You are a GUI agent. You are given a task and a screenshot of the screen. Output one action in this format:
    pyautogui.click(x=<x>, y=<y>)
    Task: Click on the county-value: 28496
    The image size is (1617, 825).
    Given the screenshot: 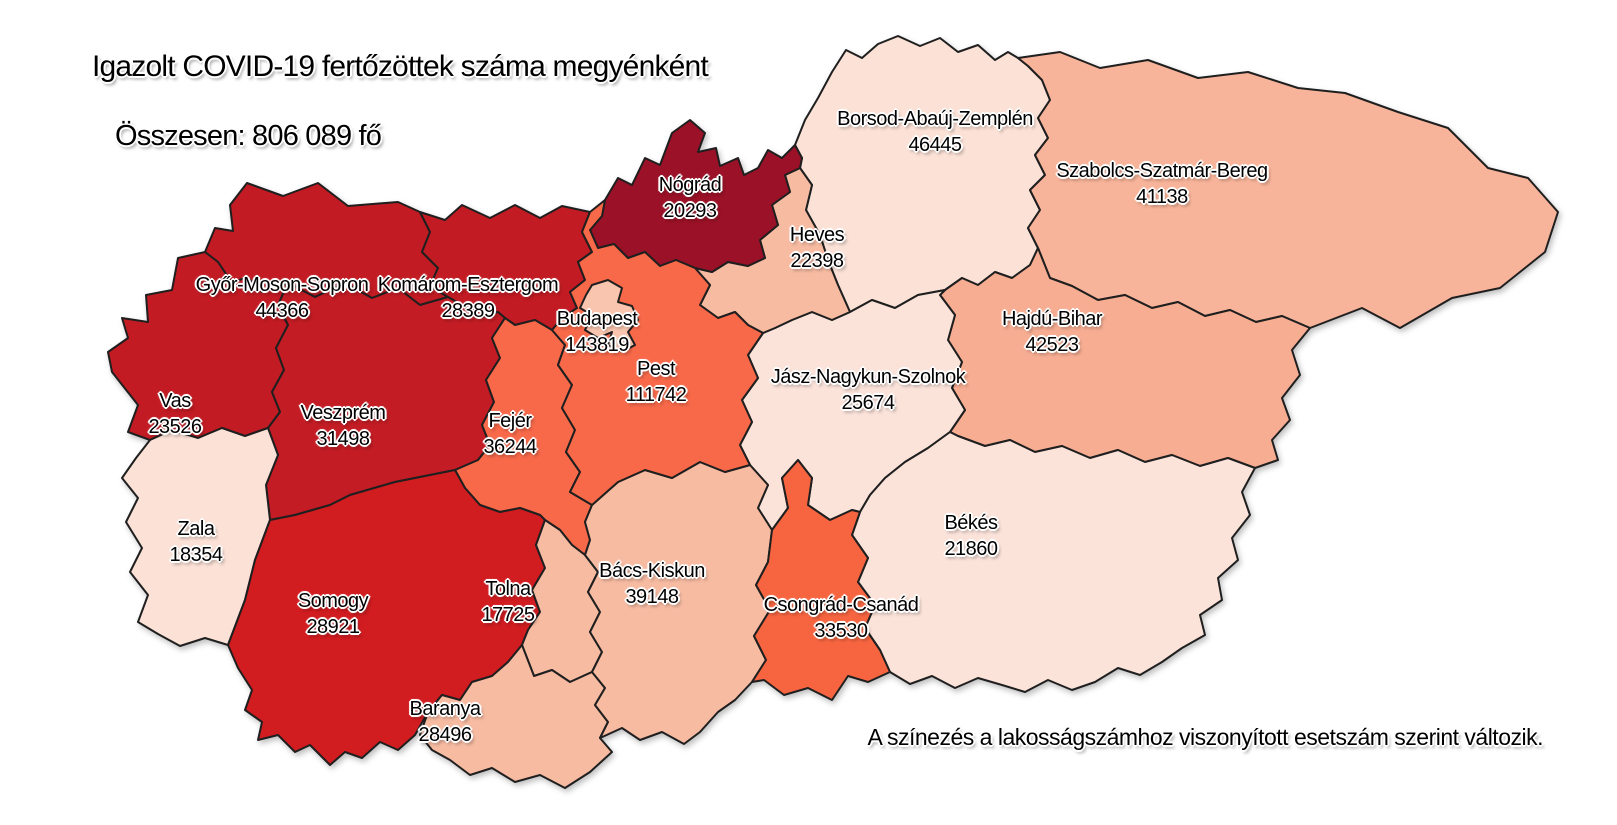 What is the action you would take?
    pyautogui.click(x=445, y=735)
    